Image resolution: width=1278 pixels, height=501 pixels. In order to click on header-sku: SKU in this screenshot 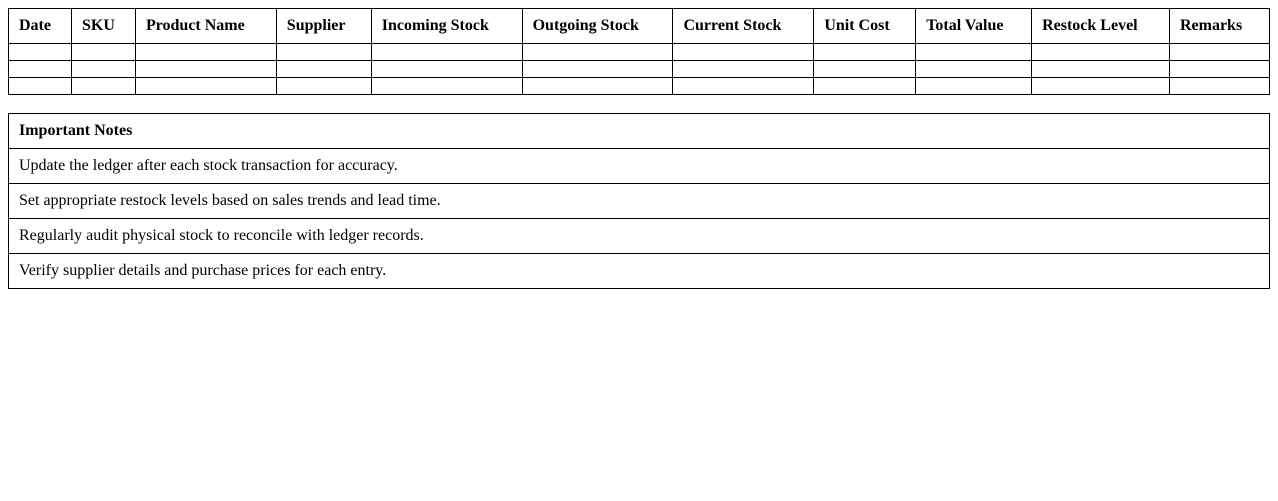, I will do `click(103, 26)`.